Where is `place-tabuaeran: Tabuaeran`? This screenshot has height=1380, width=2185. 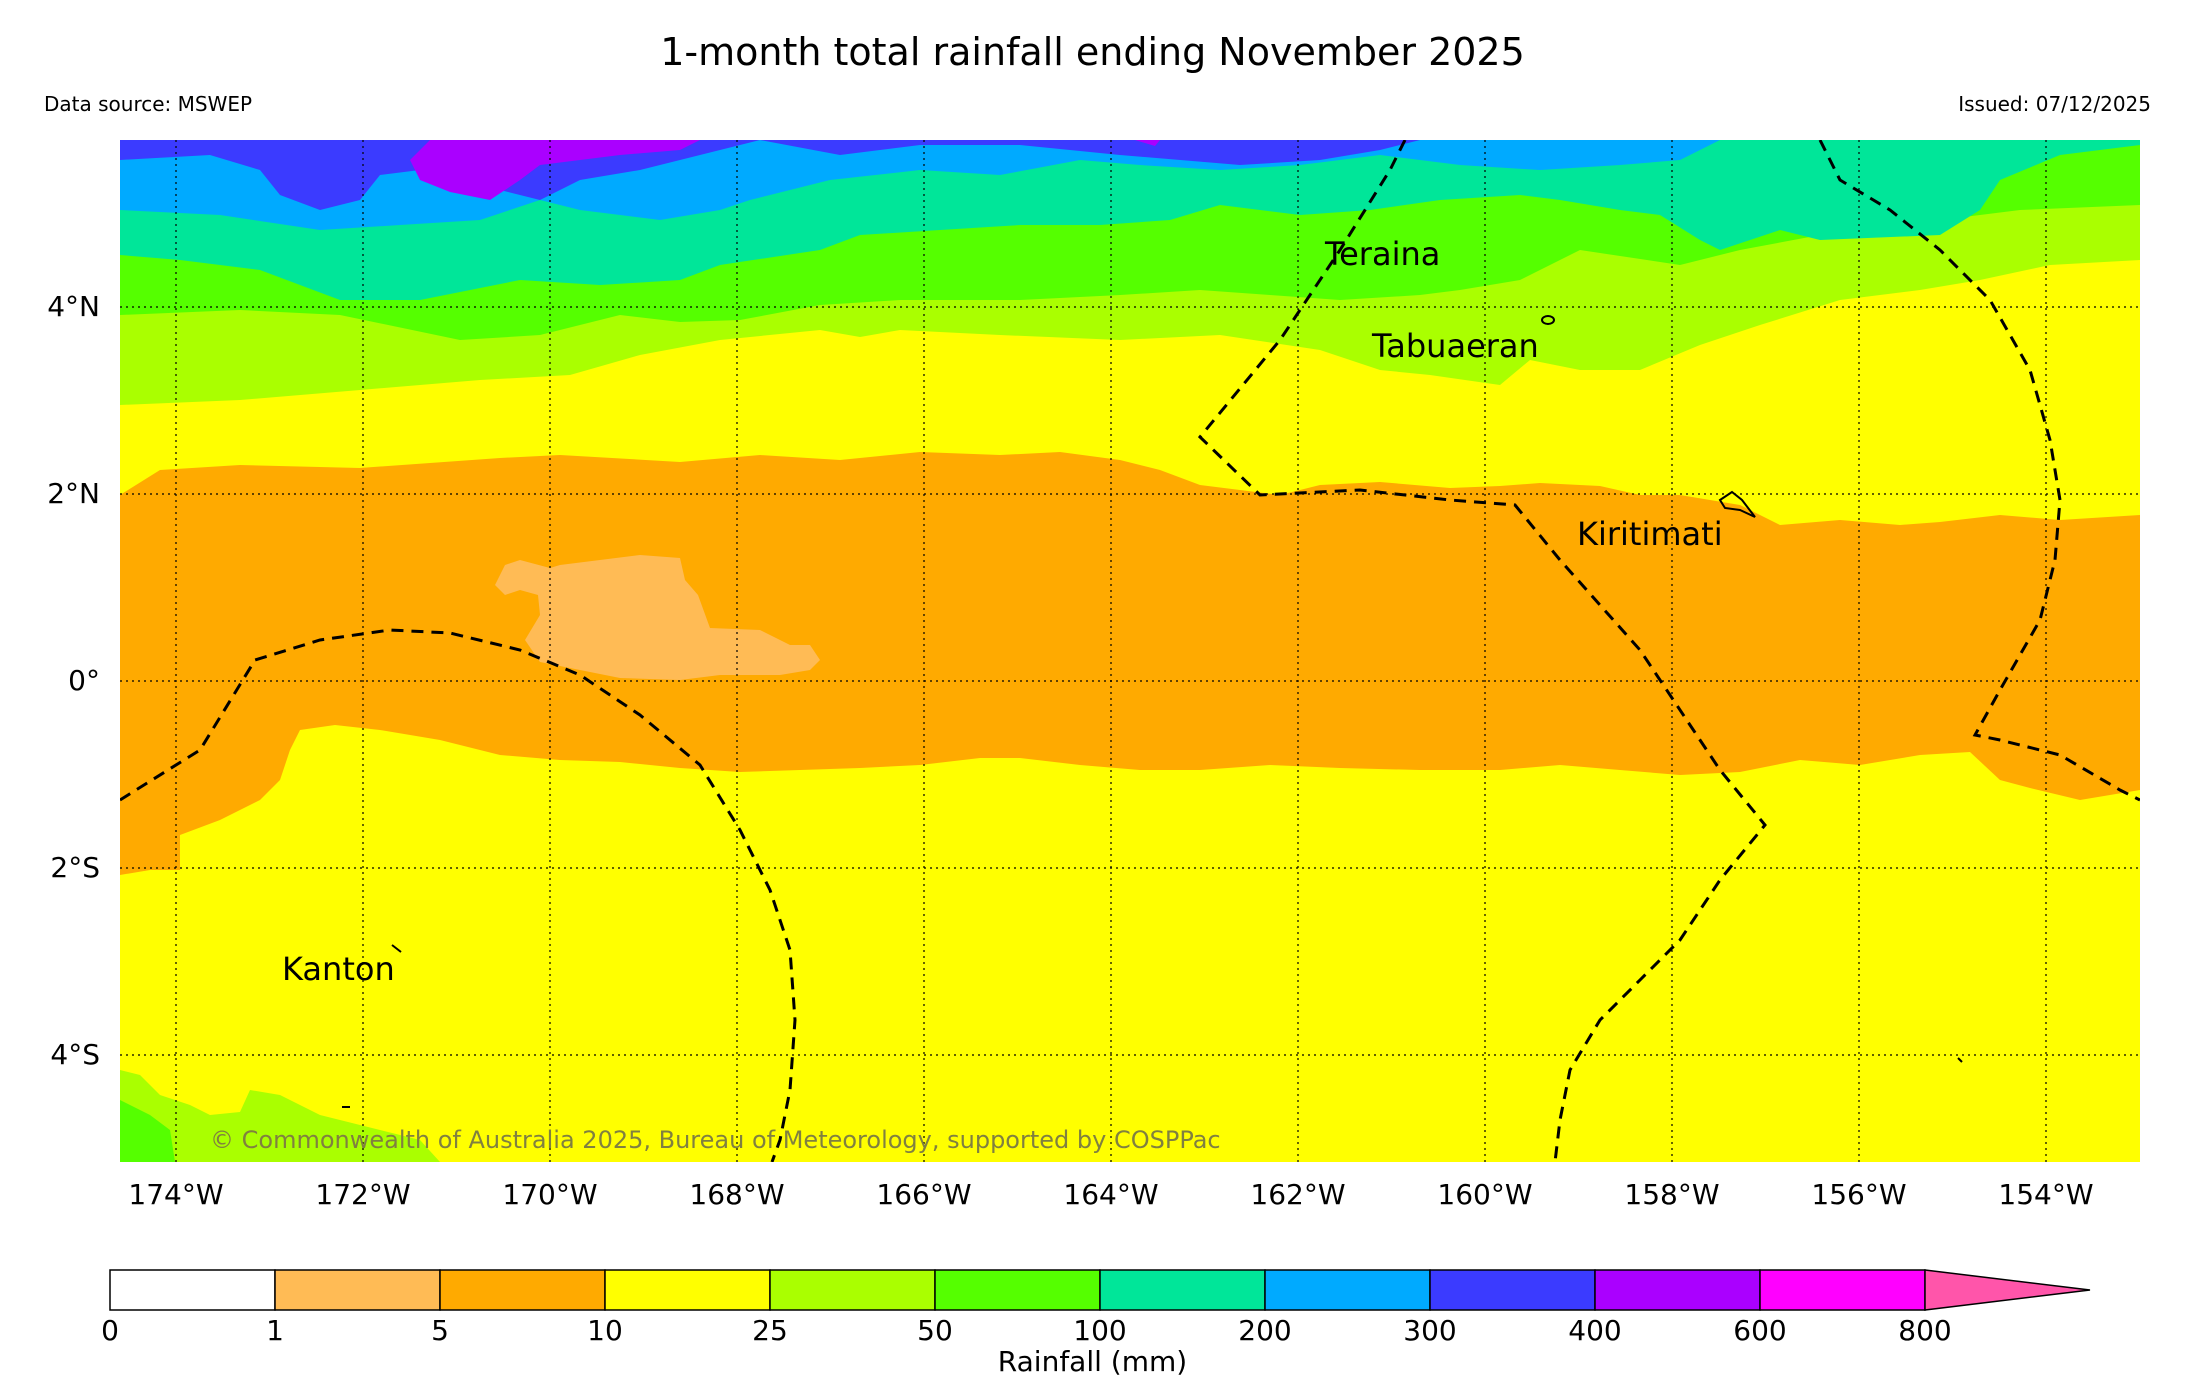
place-tabuaeran: Tabuaeran is located at coordinates (1455, 346).